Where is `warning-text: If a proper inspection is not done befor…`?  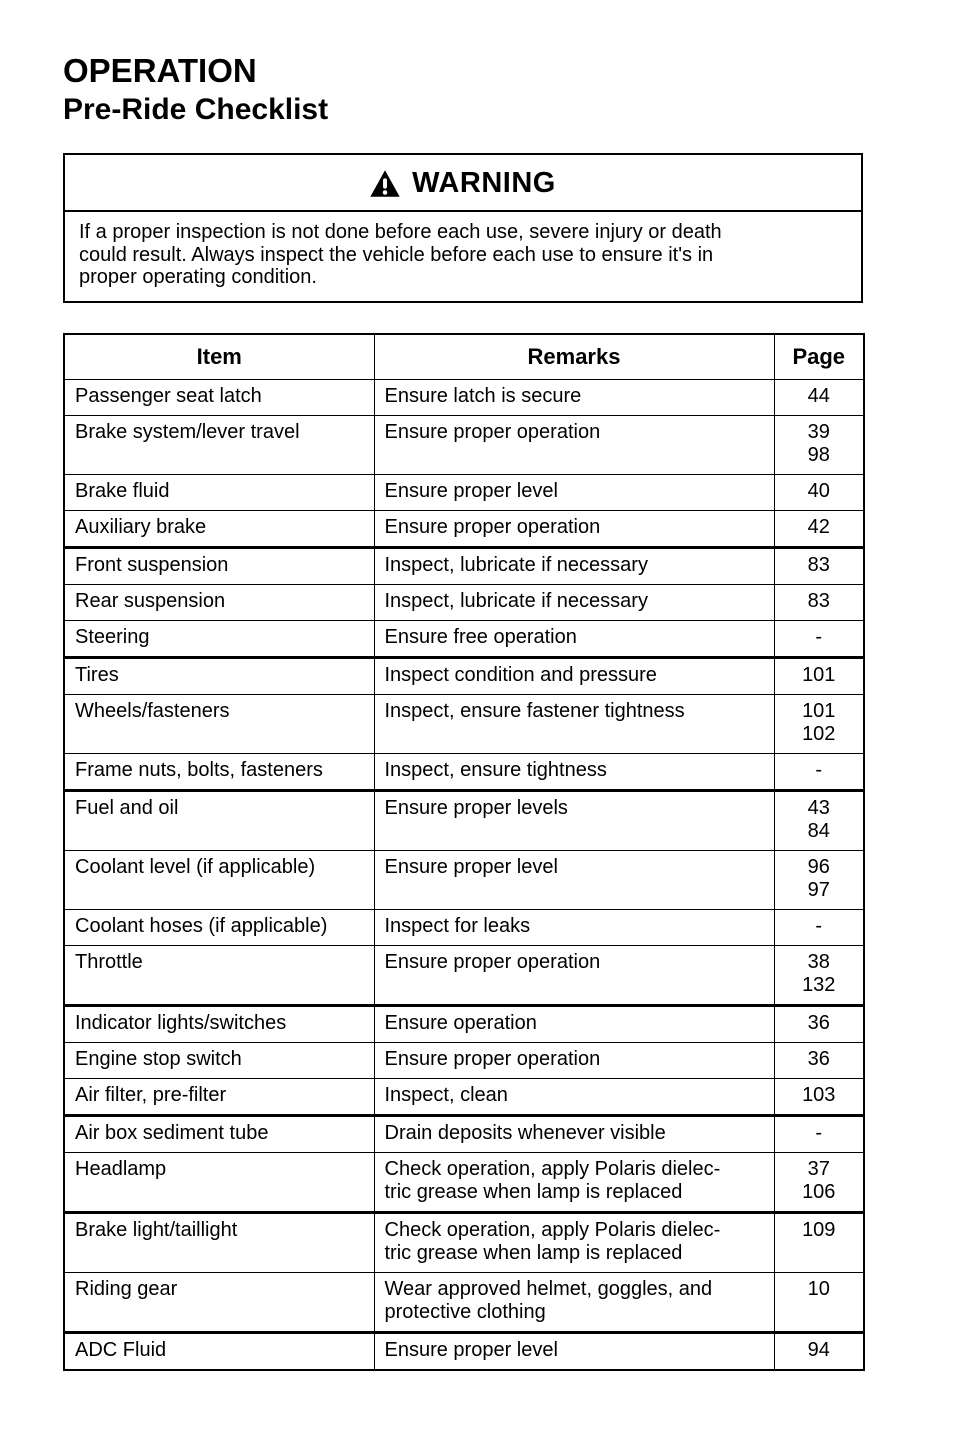 warning-text: If a proper inspection is not done befor… is located at coordinates (400, 255).